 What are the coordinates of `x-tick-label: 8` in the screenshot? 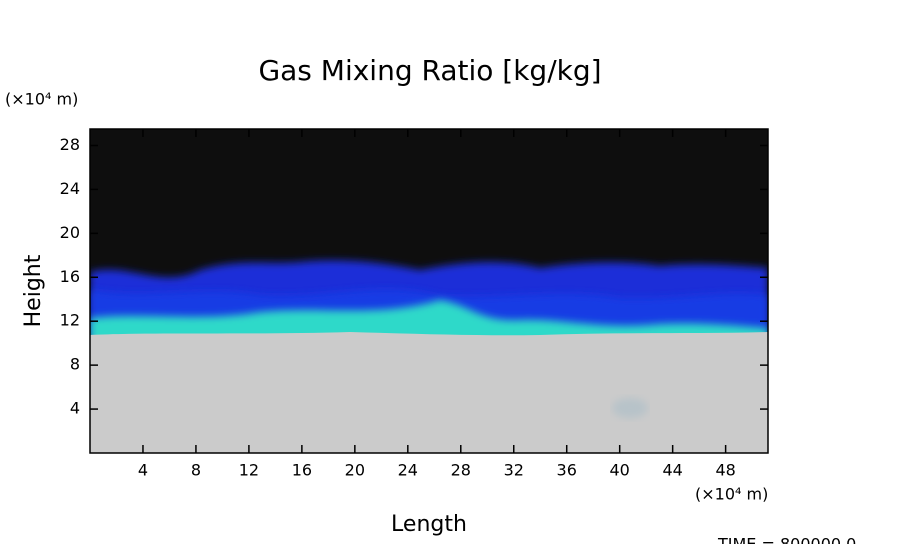 It's located at (196, 470).